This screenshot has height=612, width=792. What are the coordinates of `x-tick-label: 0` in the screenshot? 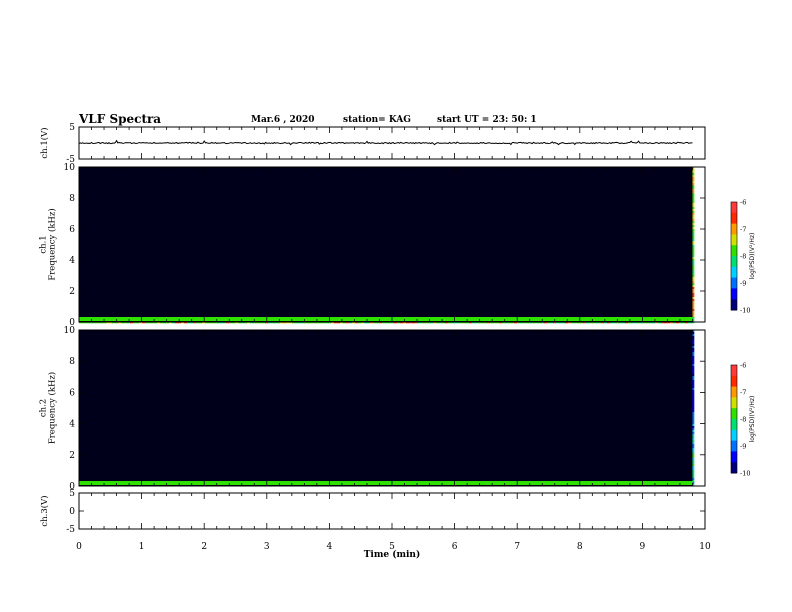 It's located at (79, 547).